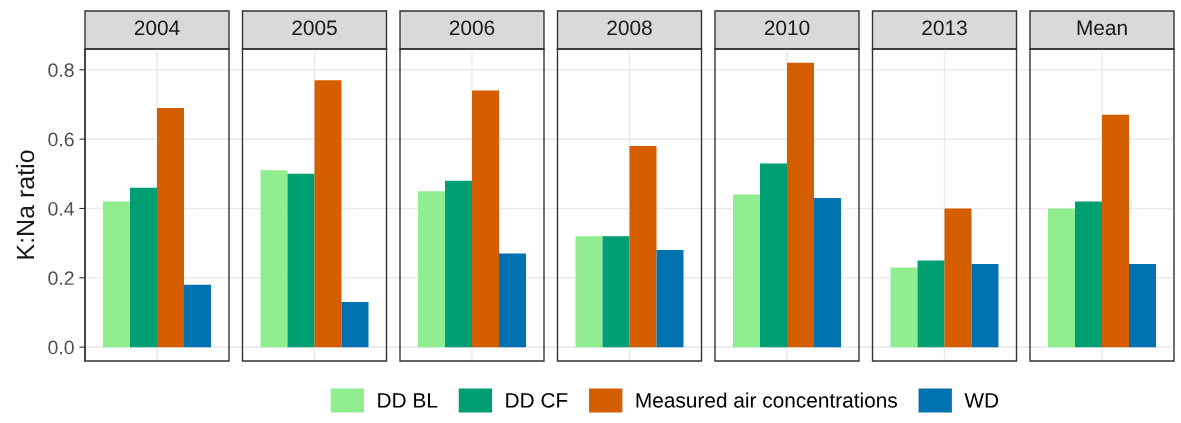 The image size is (1181, 423). What do you see at coordinates (314, 28) in the screenshot?
I see `x-tick-label: 2005` at bounding box center [314, 28].